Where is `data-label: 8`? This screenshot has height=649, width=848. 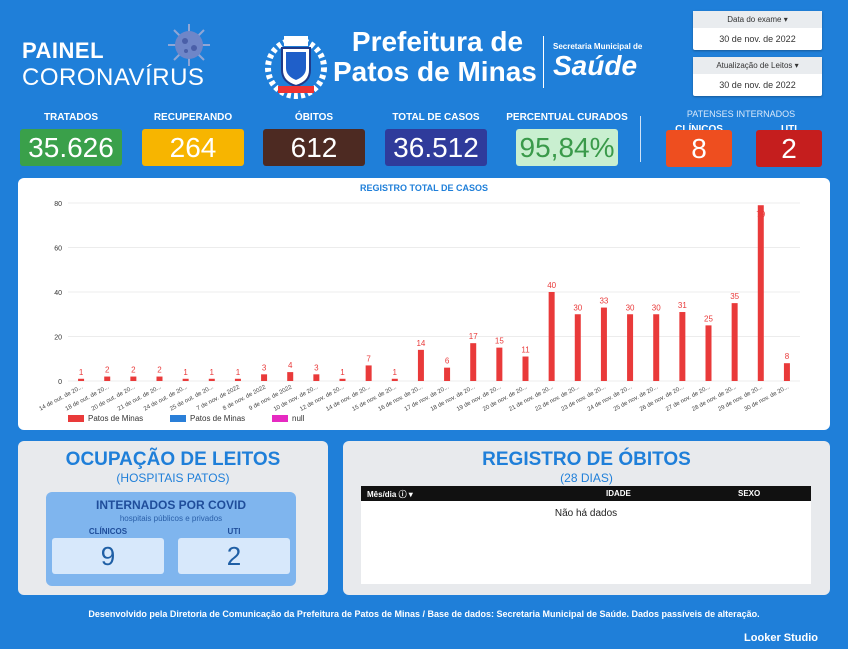 data-label: 8 is located at coordinates (787, 356).